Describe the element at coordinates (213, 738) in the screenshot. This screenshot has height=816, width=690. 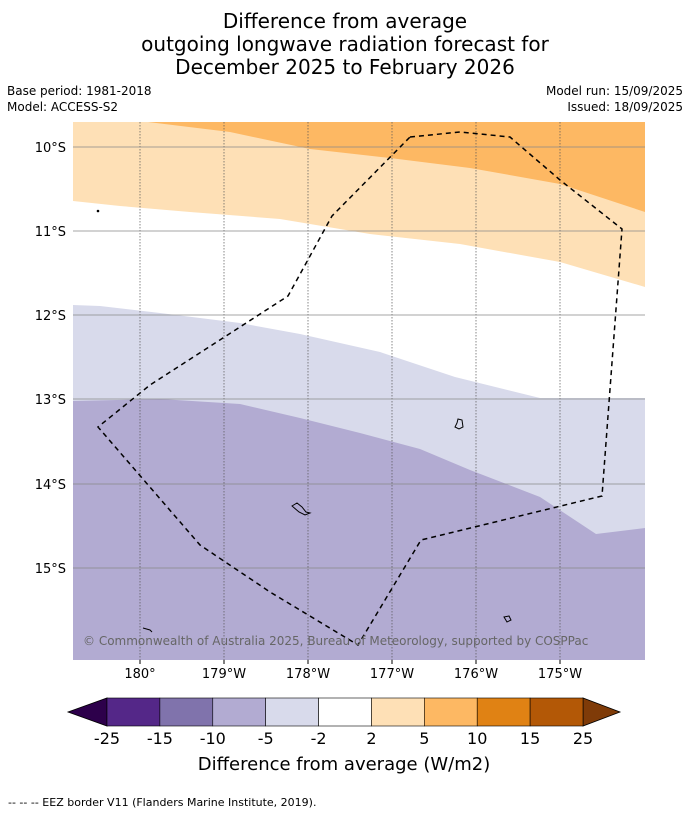
I see `colorbar-tick-label: -10` at that location.